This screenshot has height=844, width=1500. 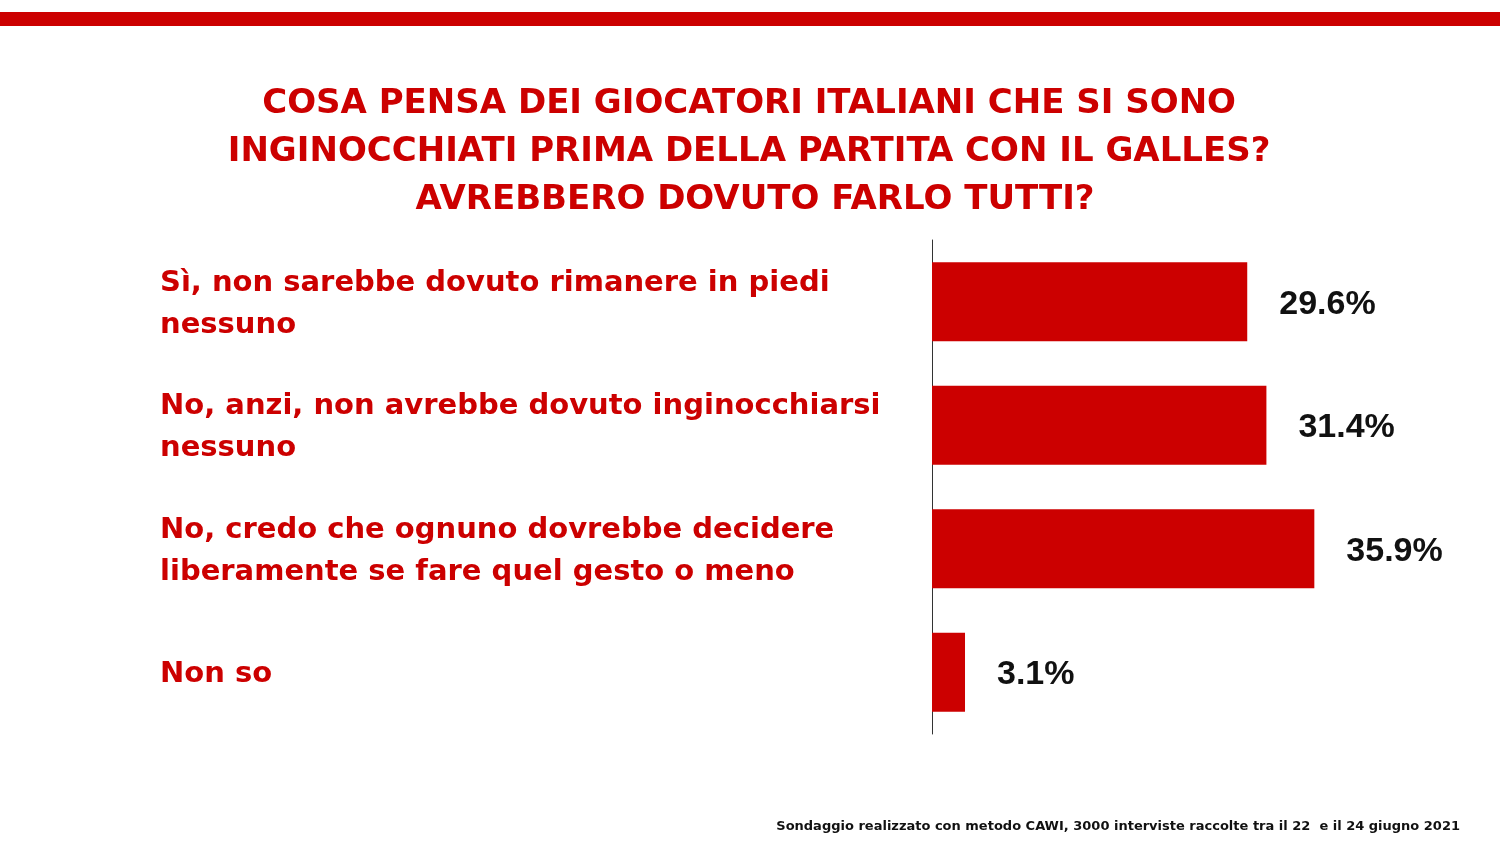 What do you see at coordinates (216, 672) in the screenshot?
I see `y-tick-label: Non so` at bounding box center [216, 672].